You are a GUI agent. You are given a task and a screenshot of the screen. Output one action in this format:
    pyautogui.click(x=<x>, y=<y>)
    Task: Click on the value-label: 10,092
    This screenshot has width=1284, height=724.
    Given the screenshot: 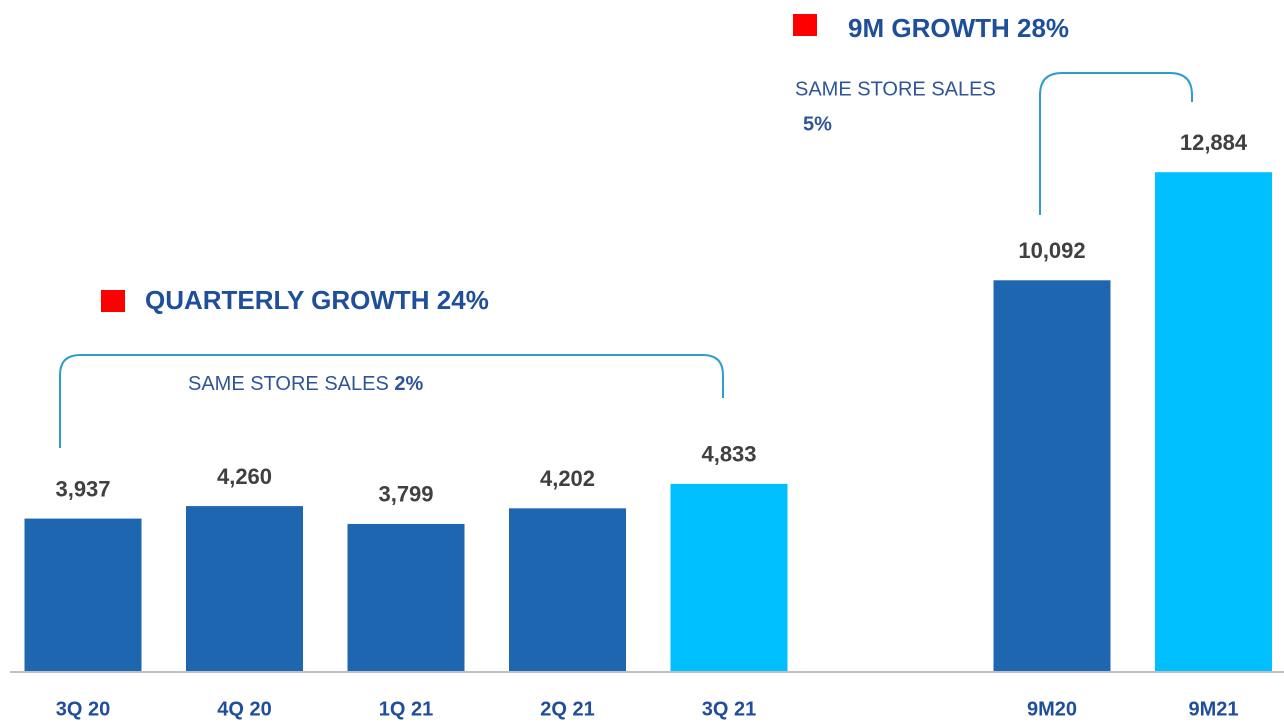 What is the action you would take?
    pyautogui.click(x=1051, y=250)
    